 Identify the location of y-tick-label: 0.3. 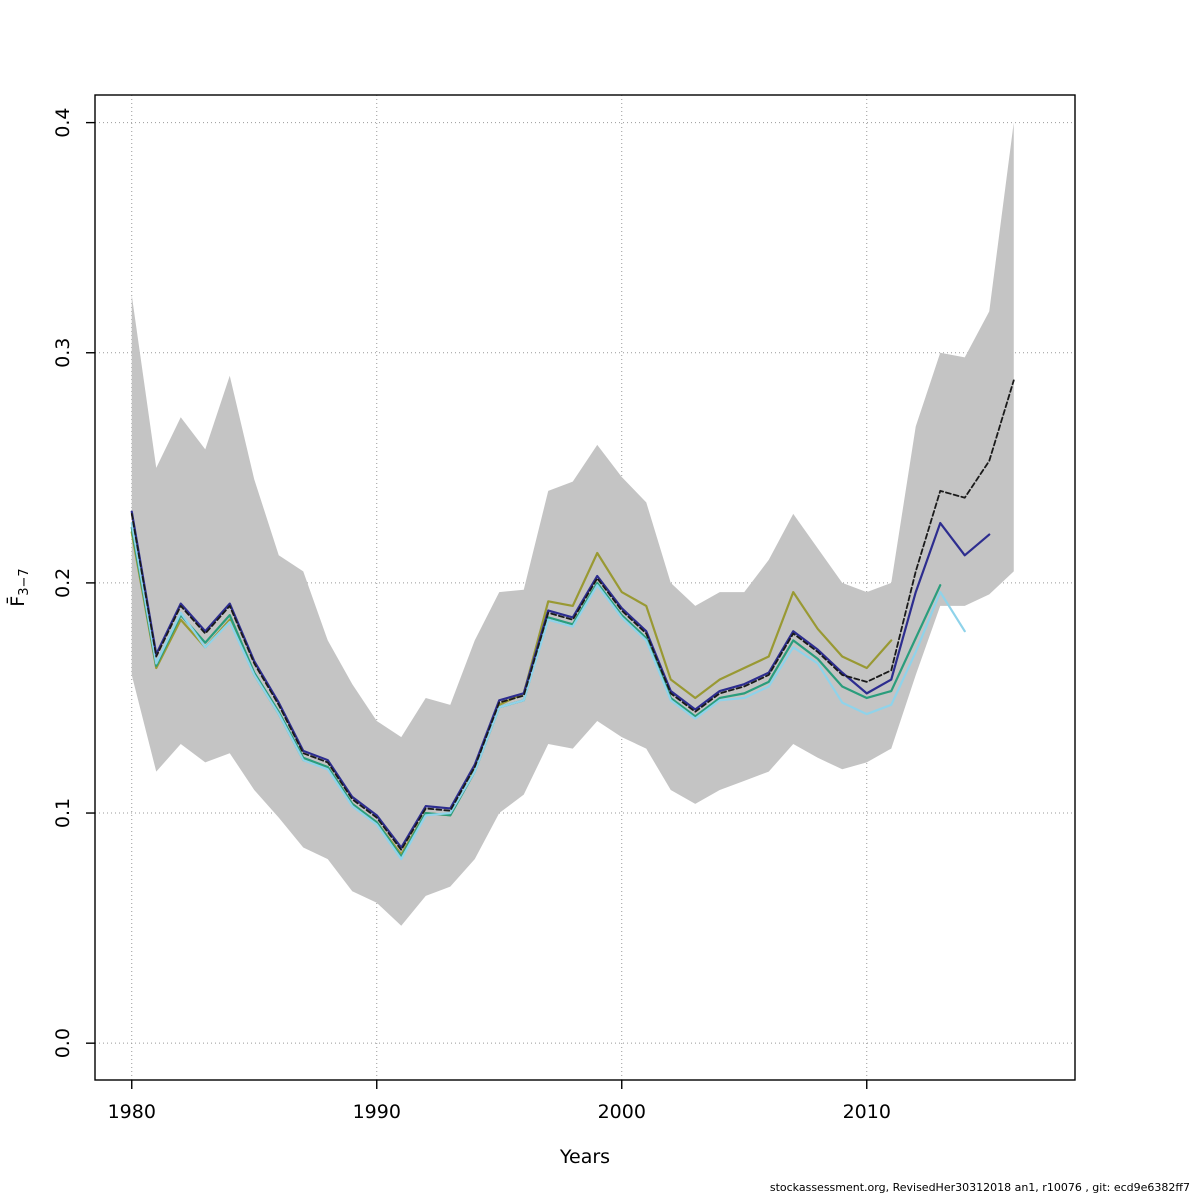
(63, 353).